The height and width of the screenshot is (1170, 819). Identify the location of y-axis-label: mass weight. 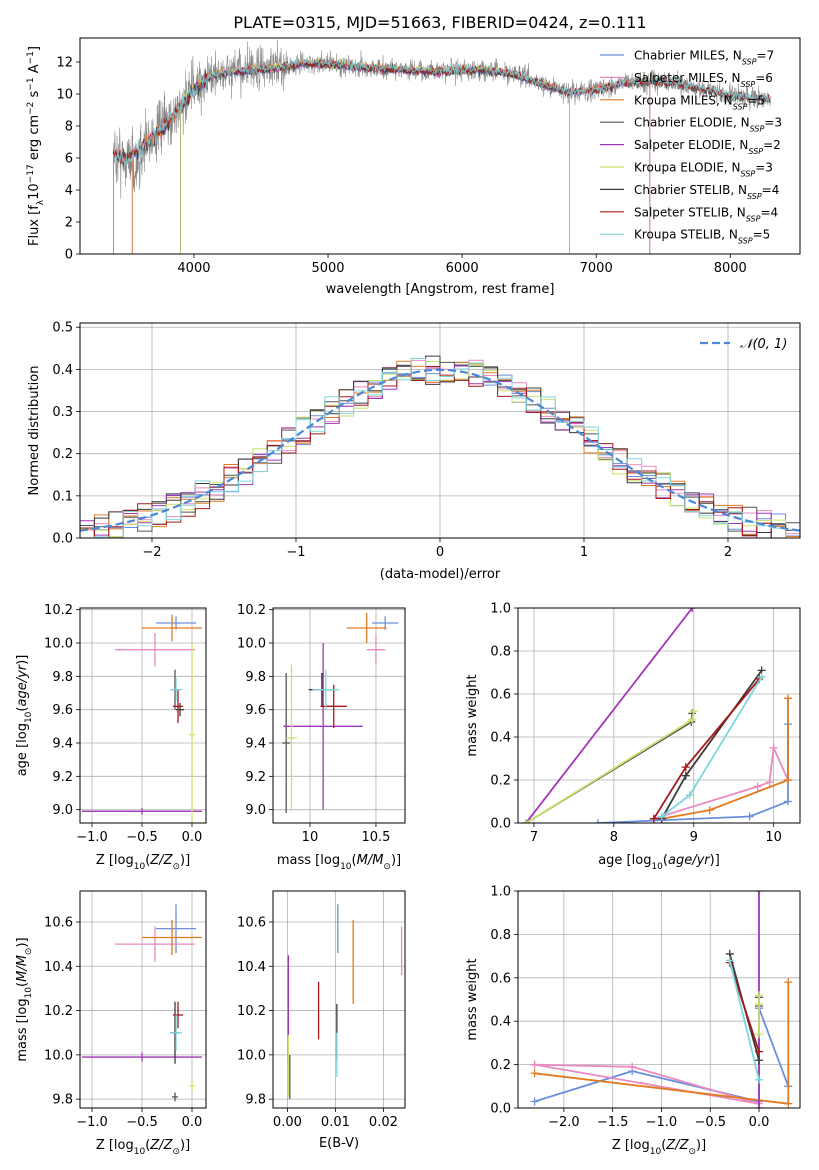
(472, 999).